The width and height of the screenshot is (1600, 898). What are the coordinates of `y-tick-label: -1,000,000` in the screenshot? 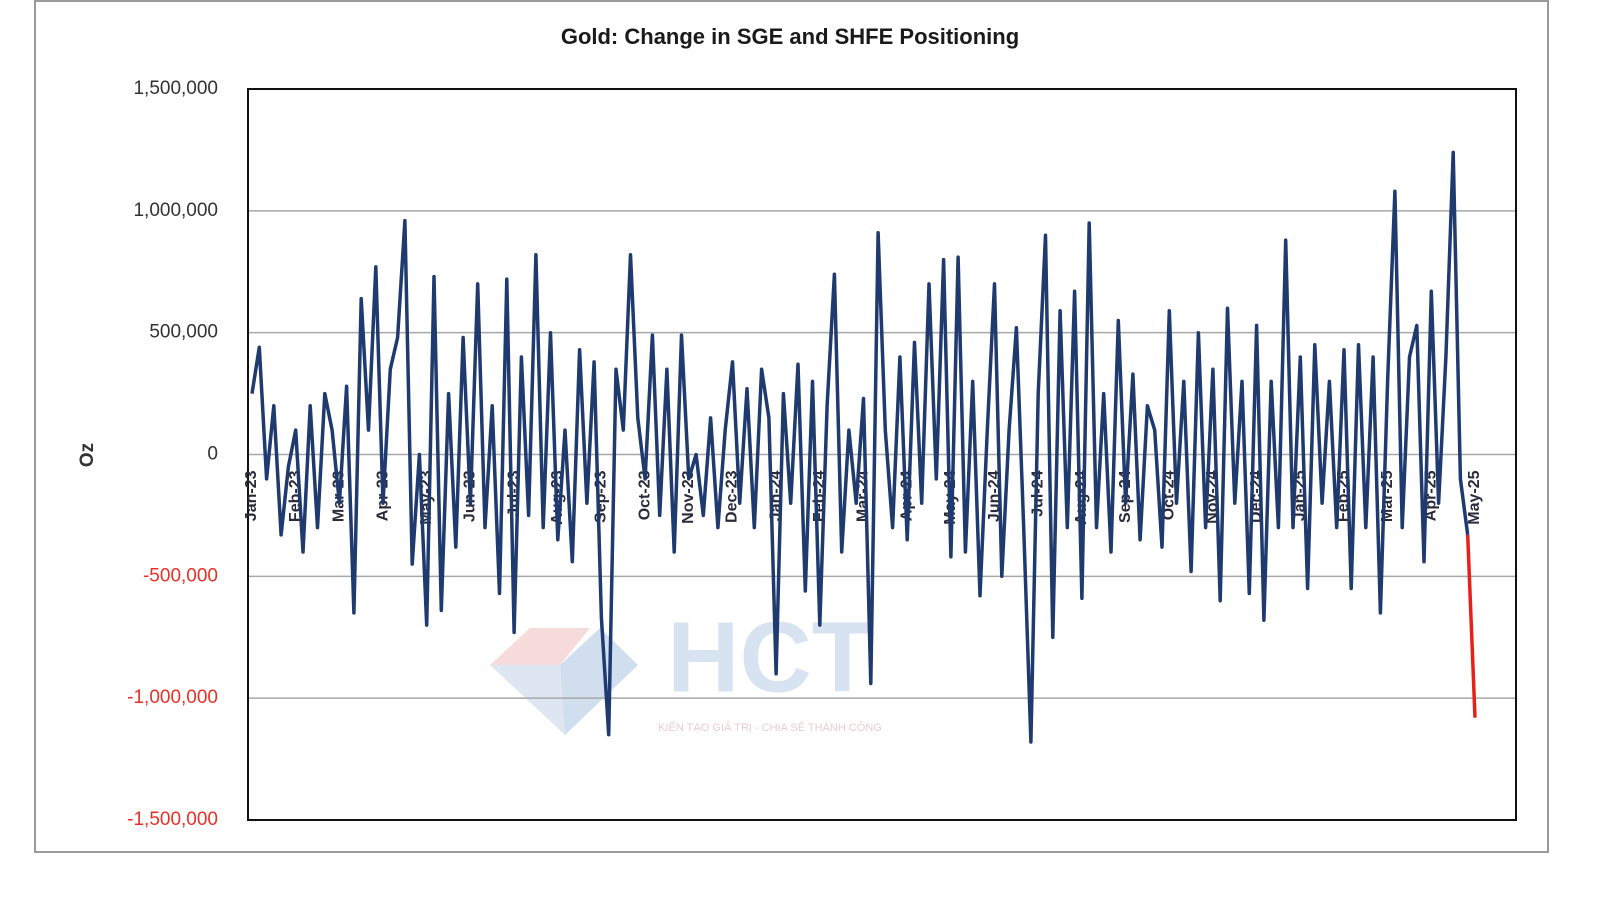 It's located at (172, 697).